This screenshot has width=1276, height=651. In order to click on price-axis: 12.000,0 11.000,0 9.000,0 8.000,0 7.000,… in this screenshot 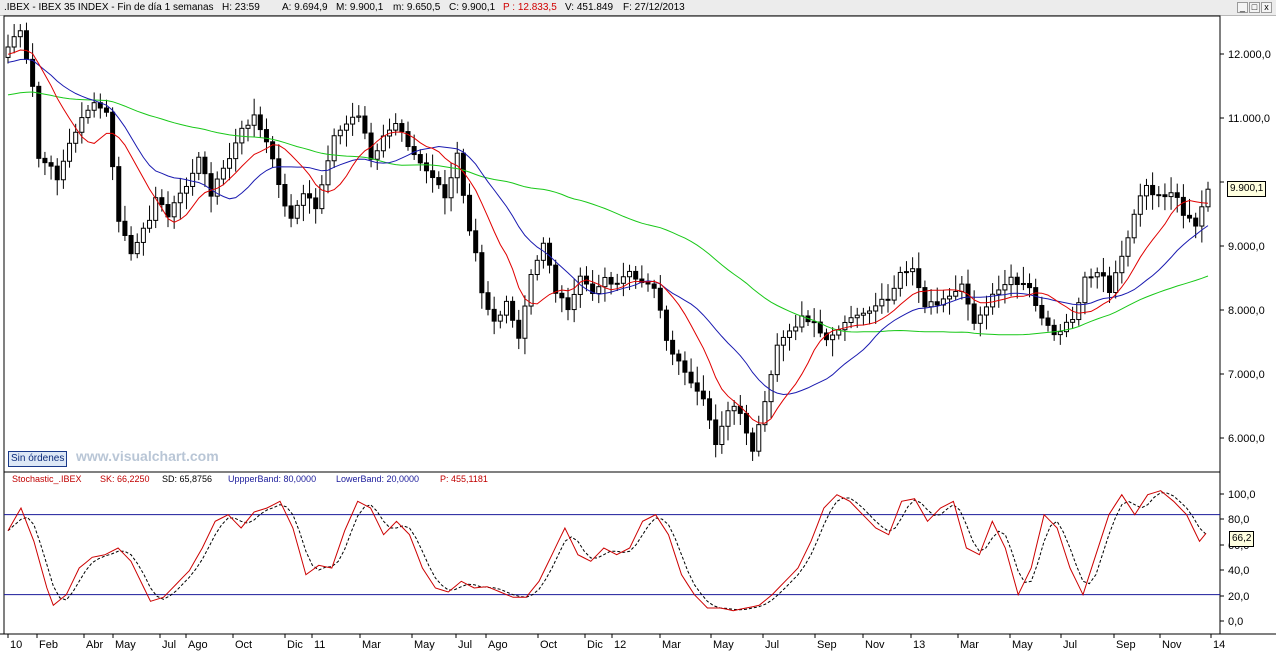, I will do `click(1245, 247)`.